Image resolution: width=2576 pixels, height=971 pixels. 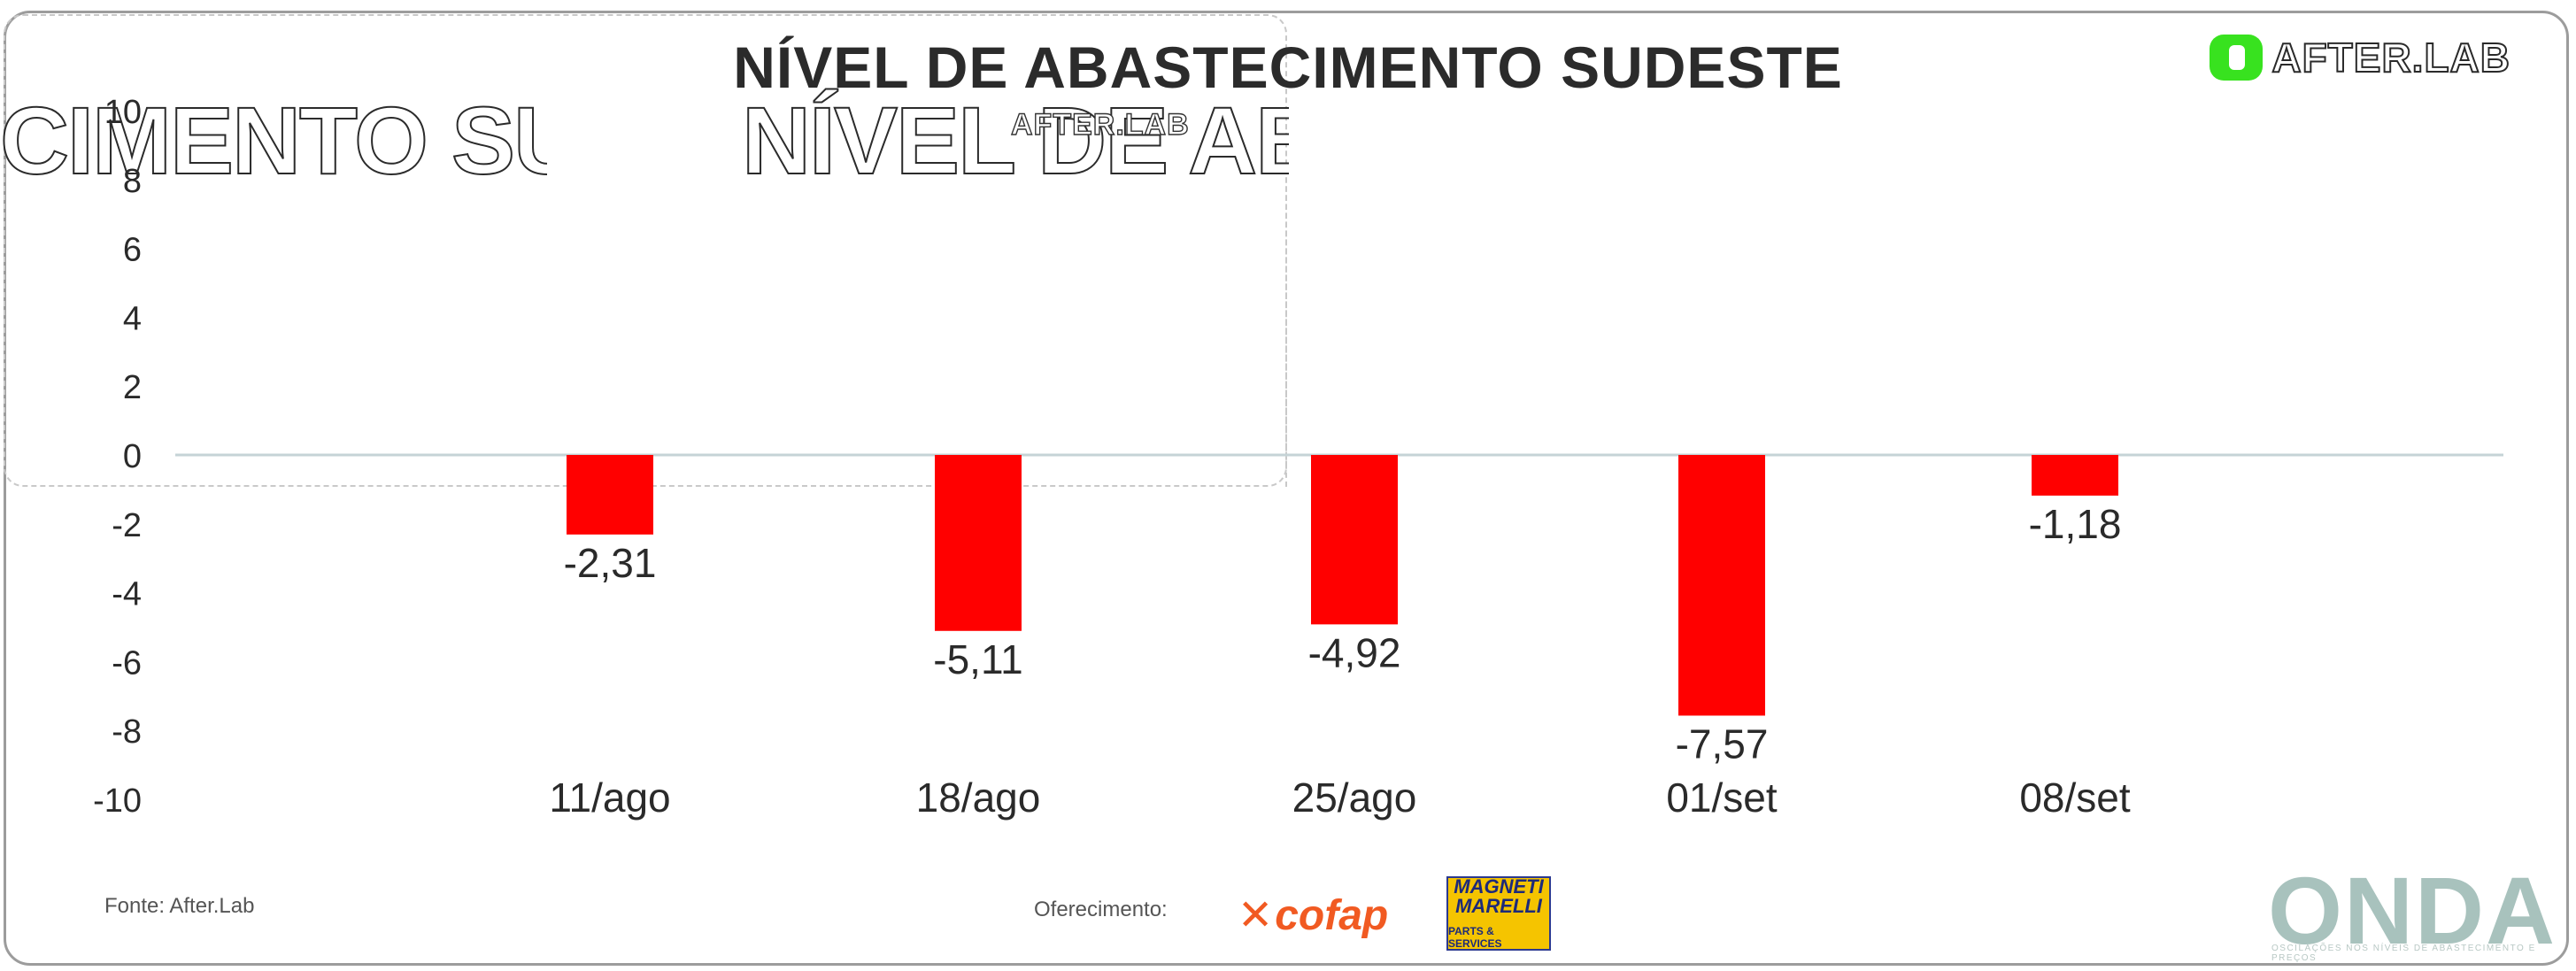 What do you see at coordinates (1332, 915) in the screenshot?
I see `cofap-name: cofap` at bounding box center [1332, 915].